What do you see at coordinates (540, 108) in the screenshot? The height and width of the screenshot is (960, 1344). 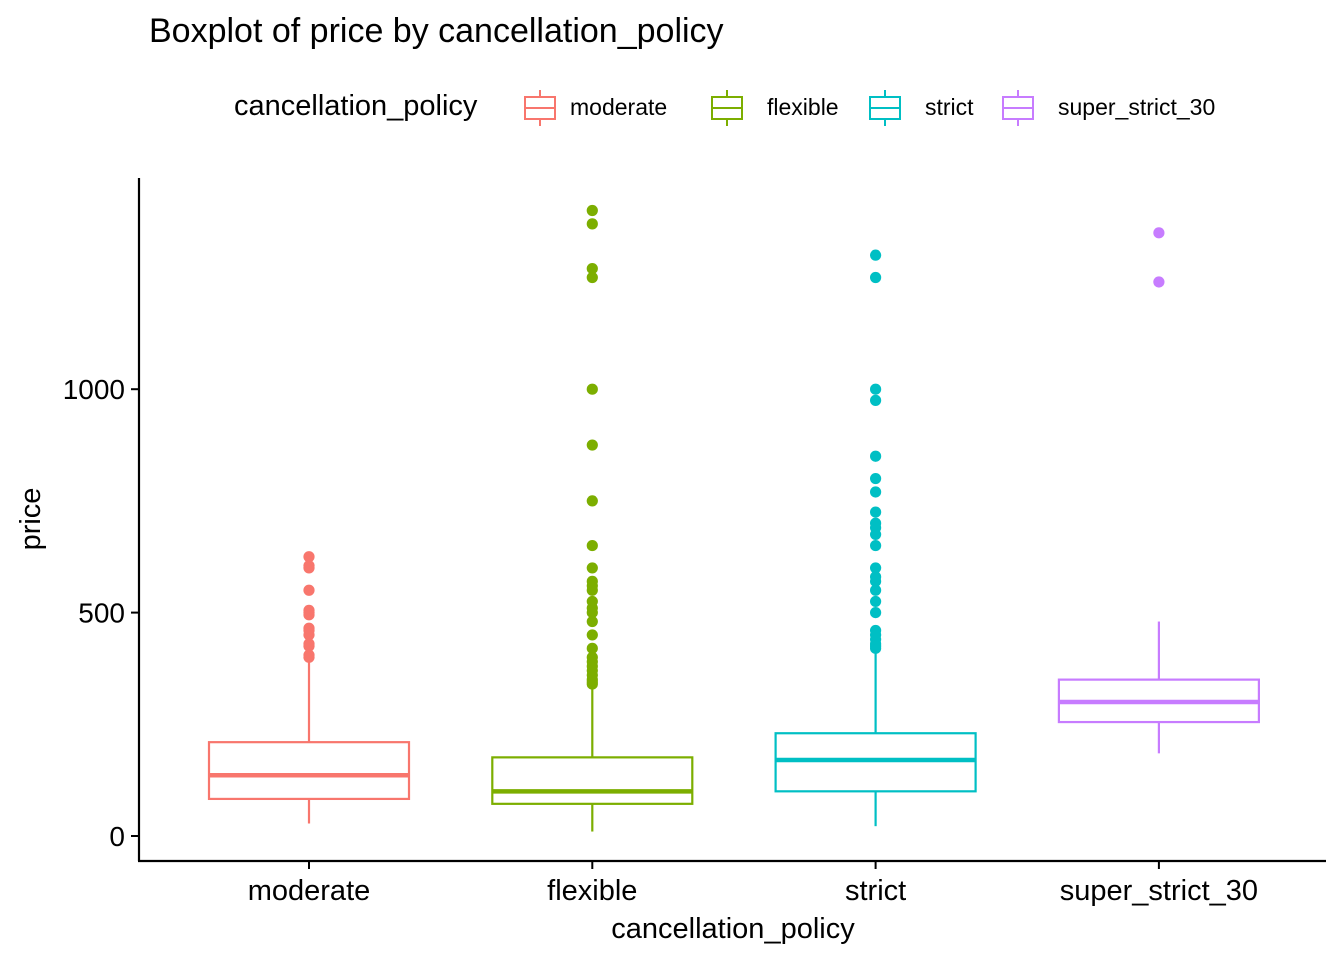 I see `legend-key-moderate` at bounding box center [540, 108].